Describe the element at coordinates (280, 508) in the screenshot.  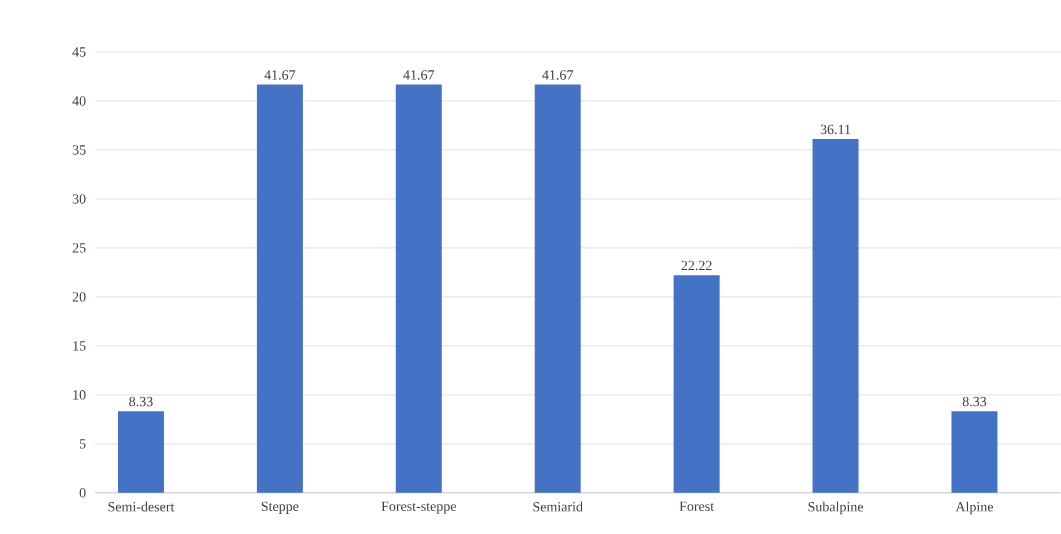
I see `x-tick-label: Steppe` at that location.